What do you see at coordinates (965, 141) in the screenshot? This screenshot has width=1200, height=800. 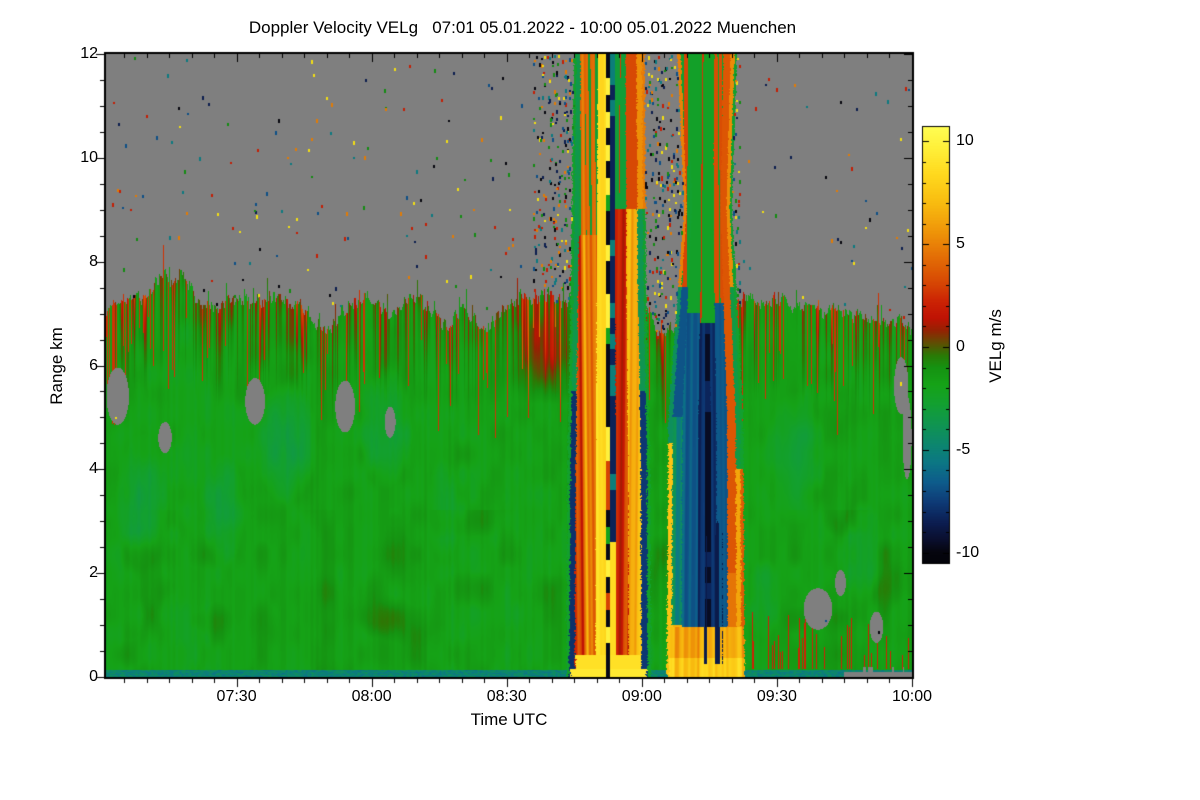 I see `colorbar-tick-label: 10` at bounding box center [965, 141].